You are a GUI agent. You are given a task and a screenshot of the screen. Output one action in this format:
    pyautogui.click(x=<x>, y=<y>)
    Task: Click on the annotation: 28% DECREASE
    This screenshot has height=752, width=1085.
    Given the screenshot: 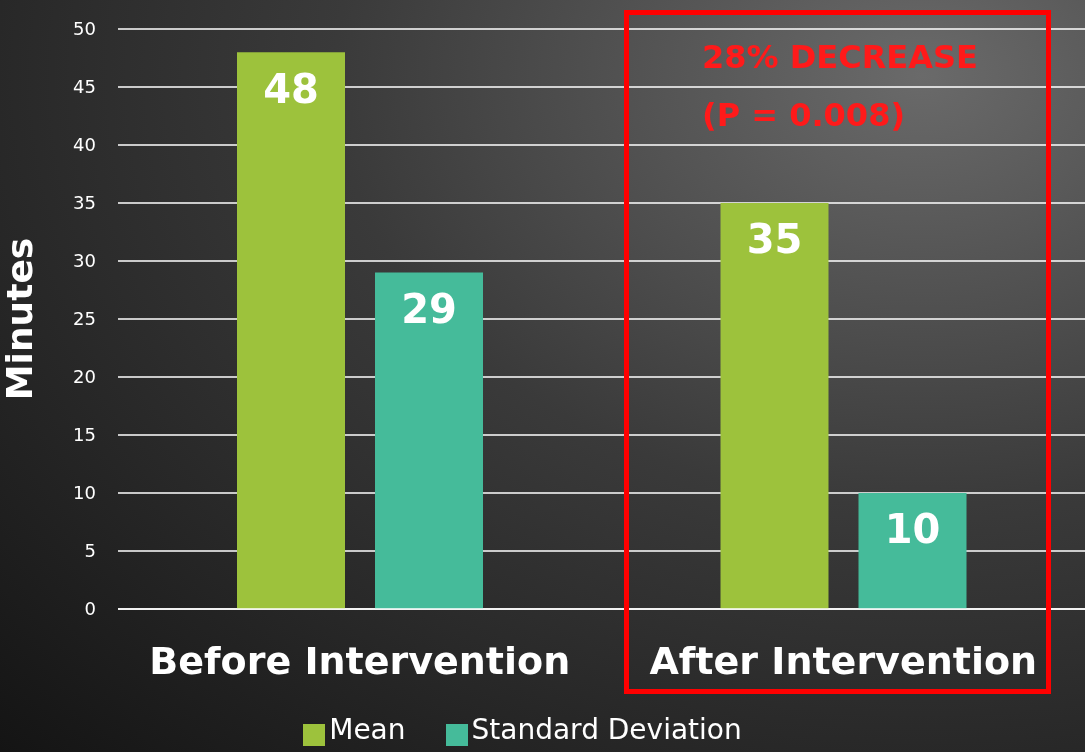 What is the action you would take?
    pyautogui.click(x=840, y=57)
    